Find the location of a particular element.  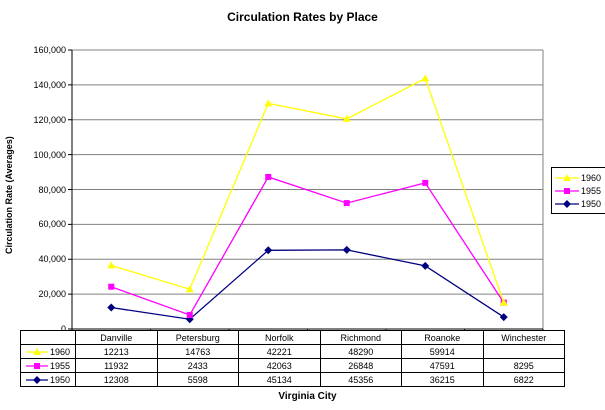

table-col-header: Roanoke is located at coordinates (442, 337).